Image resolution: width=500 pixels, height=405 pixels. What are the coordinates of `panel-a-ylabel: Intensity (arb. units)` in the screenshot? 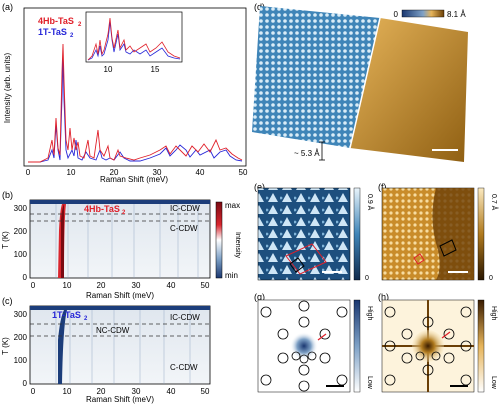 It's located at (7, 88).